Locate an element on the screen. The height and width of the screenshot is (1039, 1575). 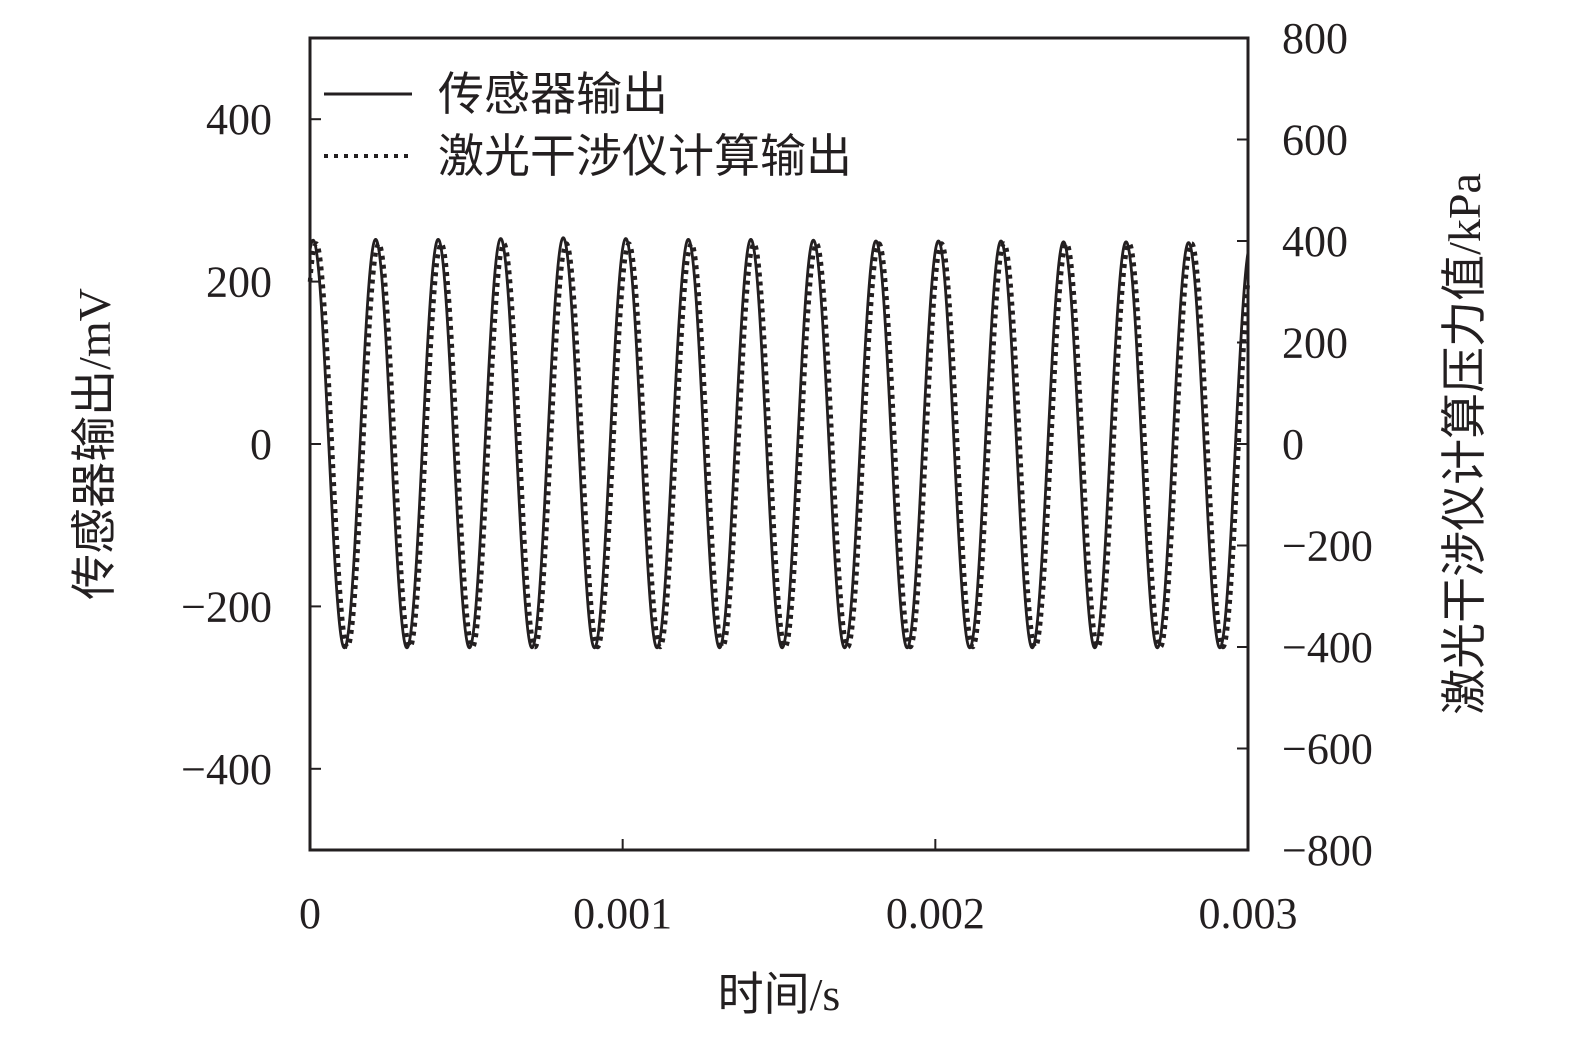
legend-label-interferometer-output: 激光干涉仪计算输出 is located at coordinates (645, 156).